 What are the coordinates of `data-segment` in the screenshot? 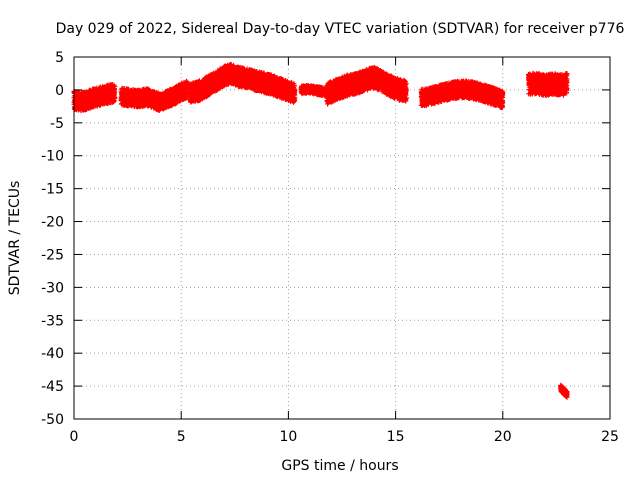 It's located at (94, 97).